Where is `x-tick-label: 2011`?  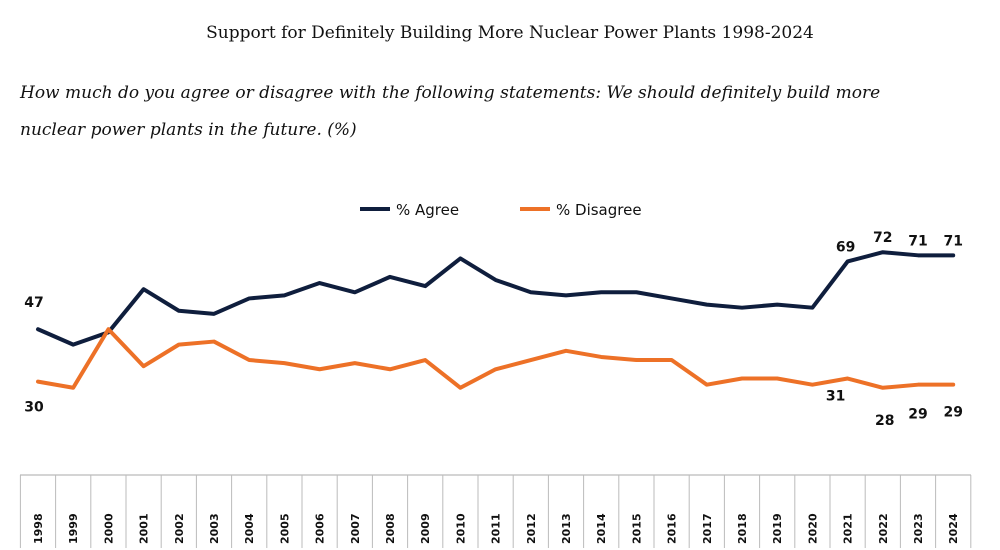
x-tick-label: 2011 is located at coordinates (496, 528).